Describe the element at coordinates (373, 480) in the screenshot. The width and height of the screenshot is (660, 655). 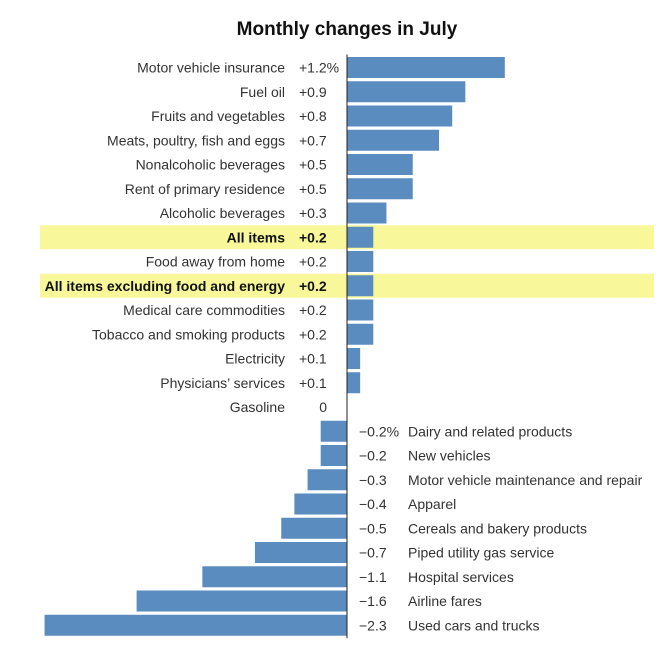
I see `value-label-motor-vehicle-maintenance-and-repair: −0.3` at that location.